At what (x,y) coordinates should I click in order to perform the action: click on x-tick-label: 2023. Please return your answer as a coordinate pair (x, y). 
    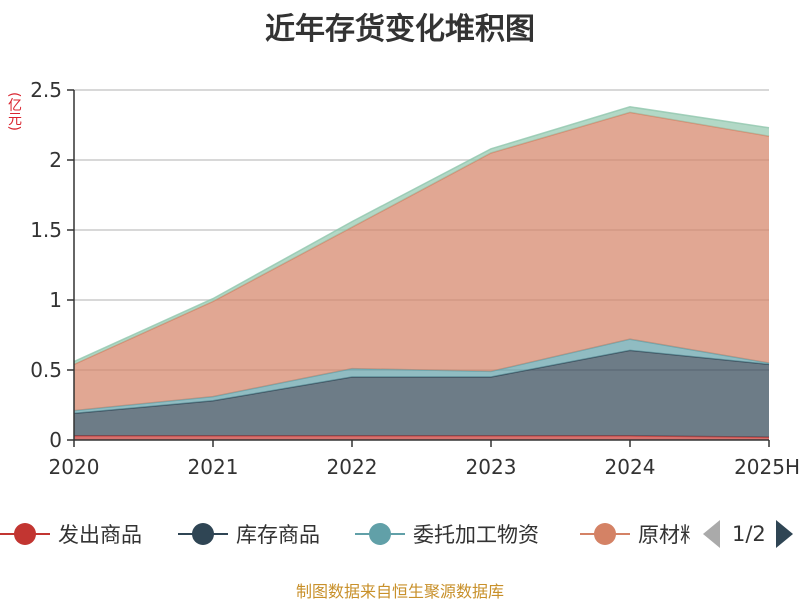
    Looking at the image, I should click on (491, 467).